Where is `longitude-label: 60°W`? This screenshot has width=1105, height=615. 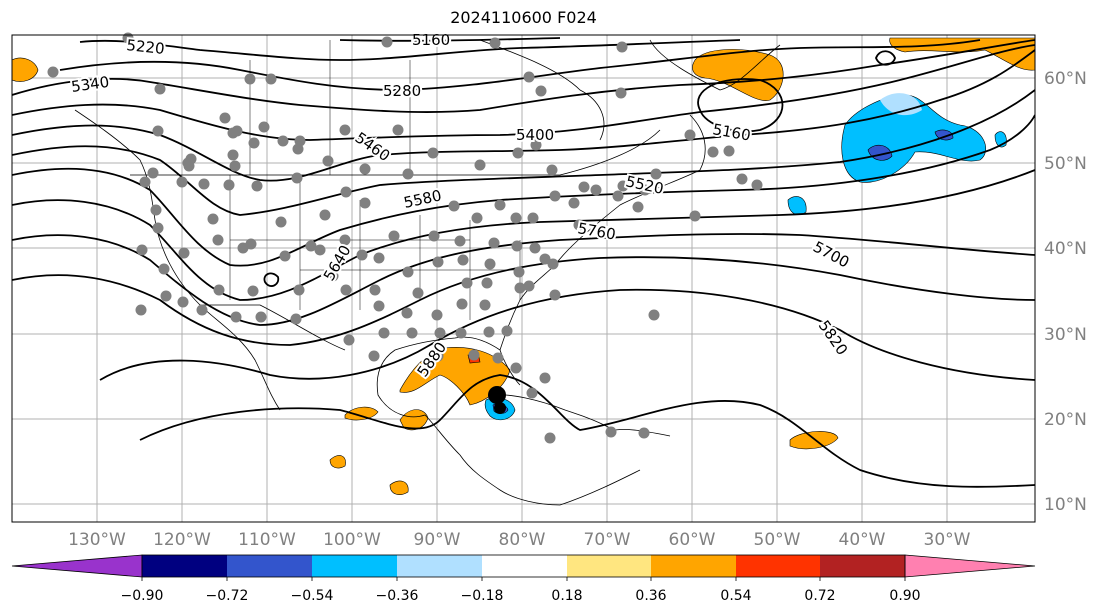 longitude-label: 60°W is located at coordinates (692, 540).